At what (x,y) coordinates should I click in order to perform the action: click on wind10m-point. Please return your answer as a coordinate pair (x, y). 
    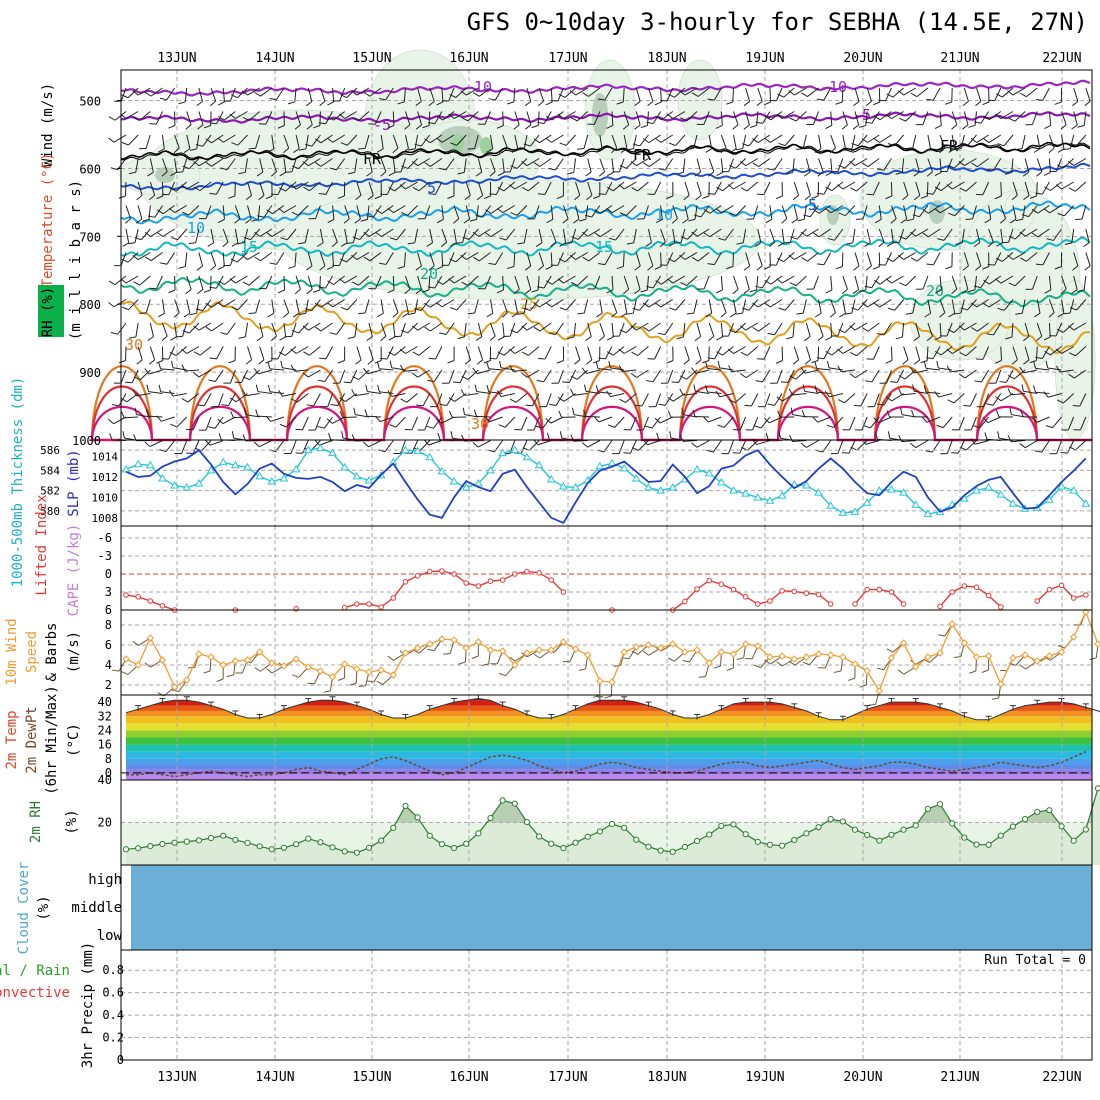
    Looking at the image, I should click on (247, 660).